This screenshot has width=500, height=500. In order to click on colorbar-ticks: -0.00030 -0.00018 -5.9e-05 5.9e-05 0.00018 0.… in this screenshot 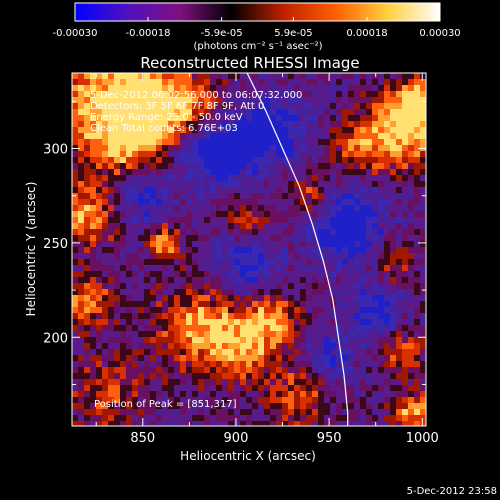, I will do `click(257, 28)`.